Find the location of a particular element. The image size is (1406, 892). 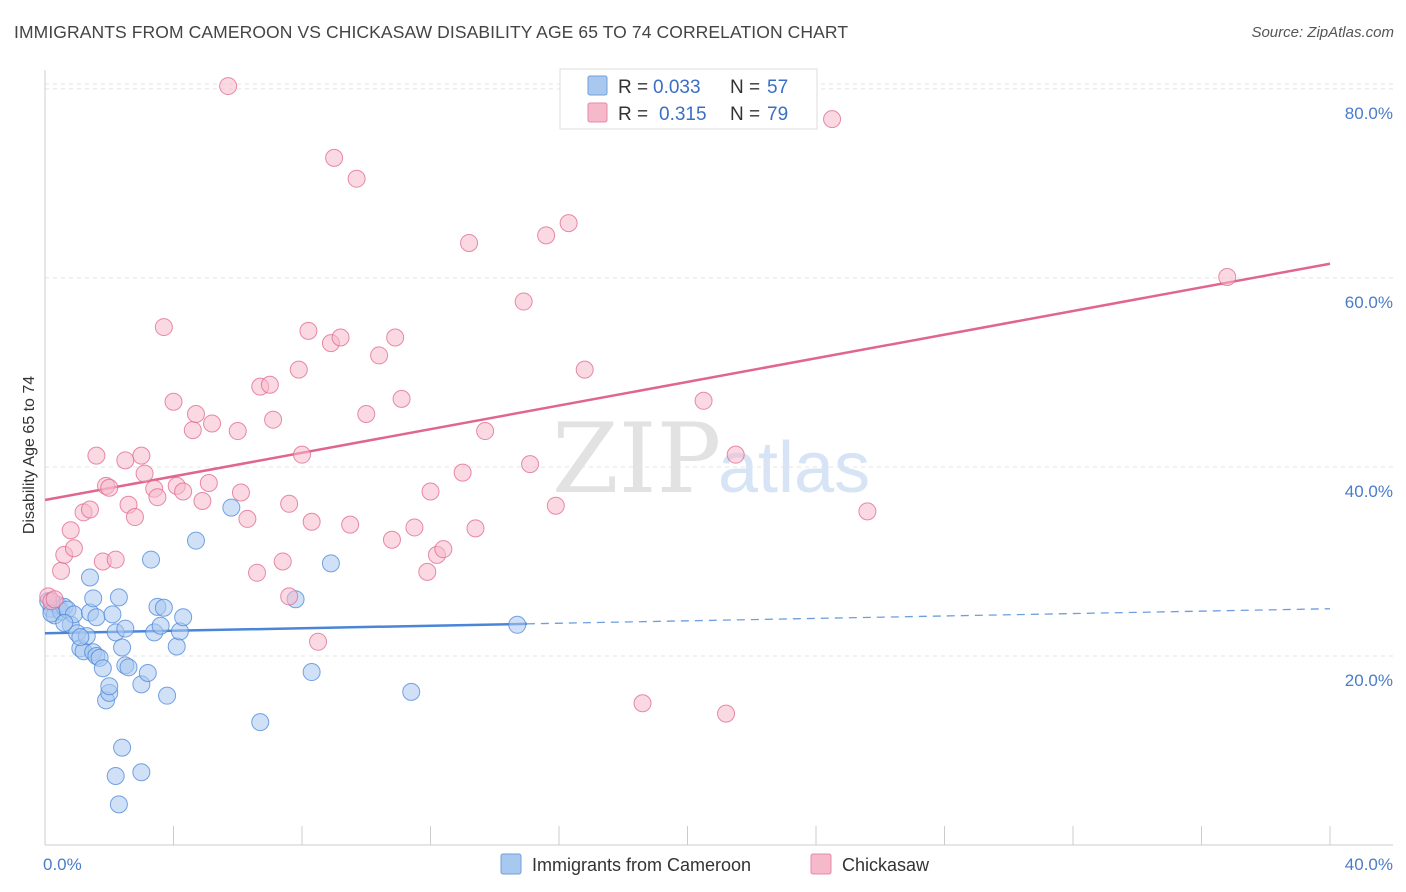

series-cameroon is located at coordinates (283, 656).